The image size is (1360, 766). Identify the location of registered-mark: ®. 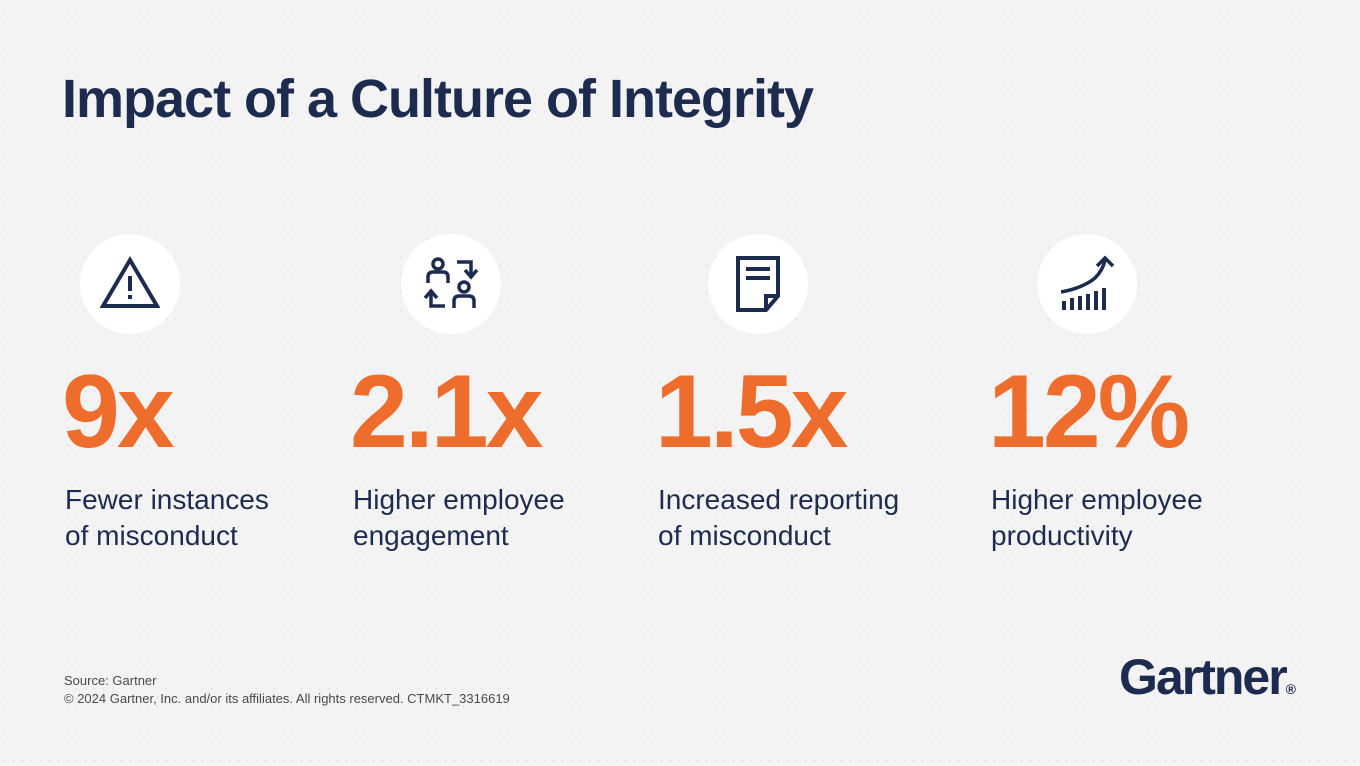
(1290, 689).